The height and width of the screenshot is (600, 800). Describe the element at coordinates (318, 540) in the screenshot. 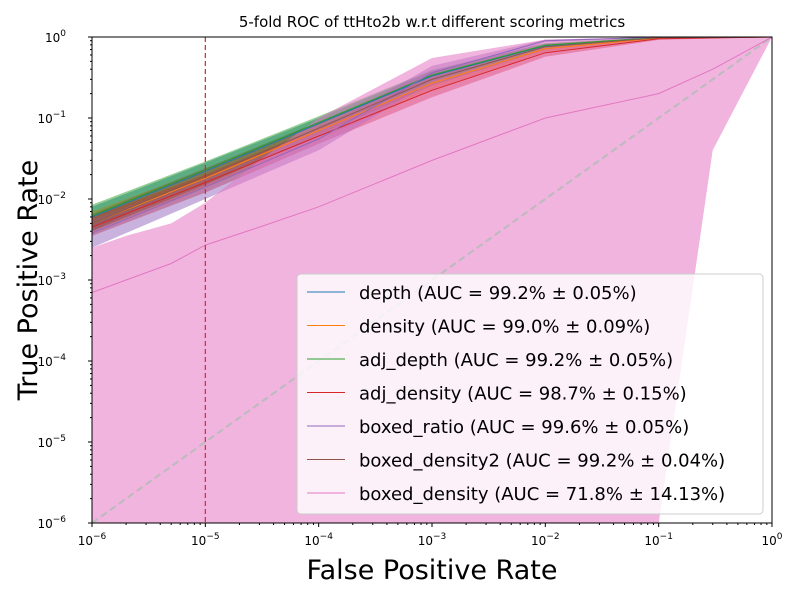

I see `x-tick-label: 10⁻⁴` at that location.